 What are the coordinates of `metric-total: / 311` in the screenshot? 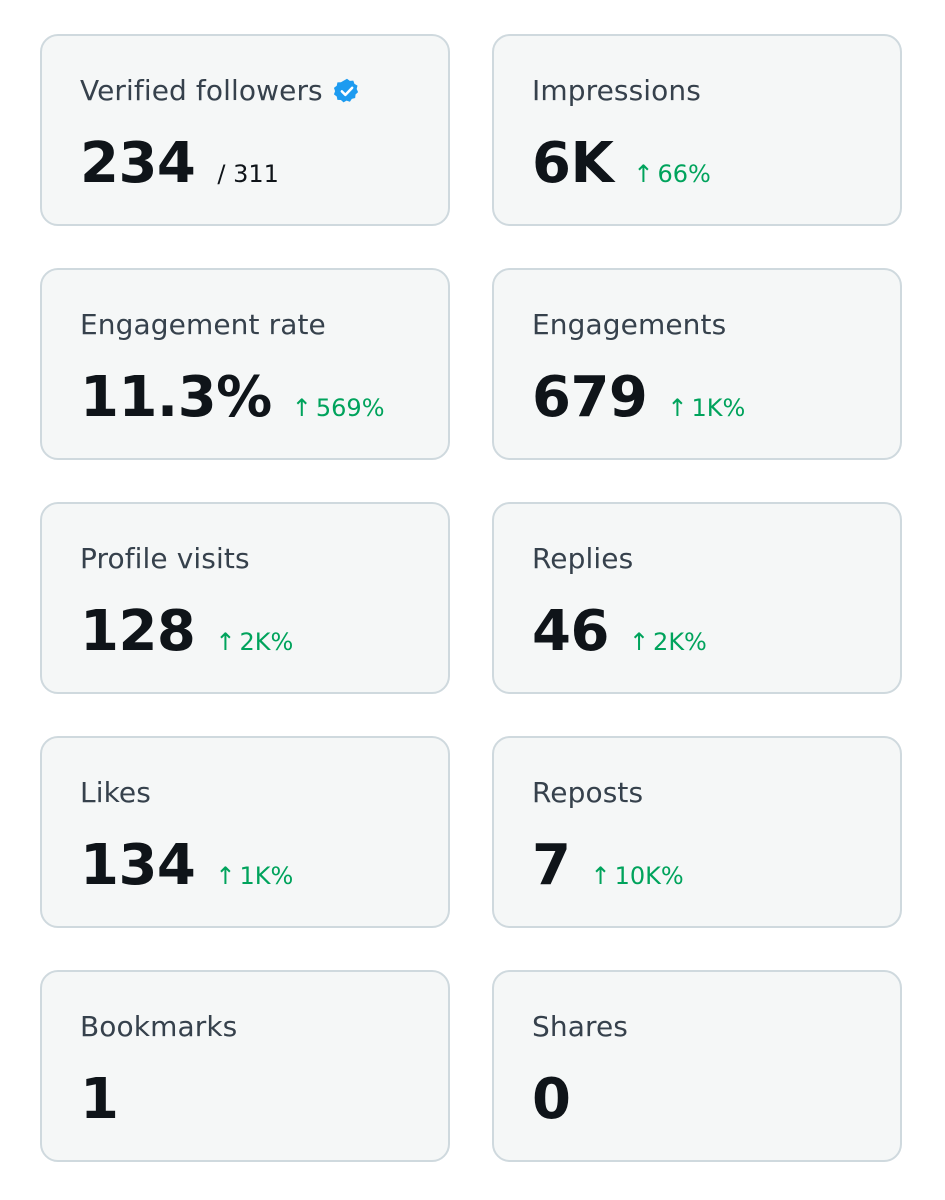 It's located at (248, 174).